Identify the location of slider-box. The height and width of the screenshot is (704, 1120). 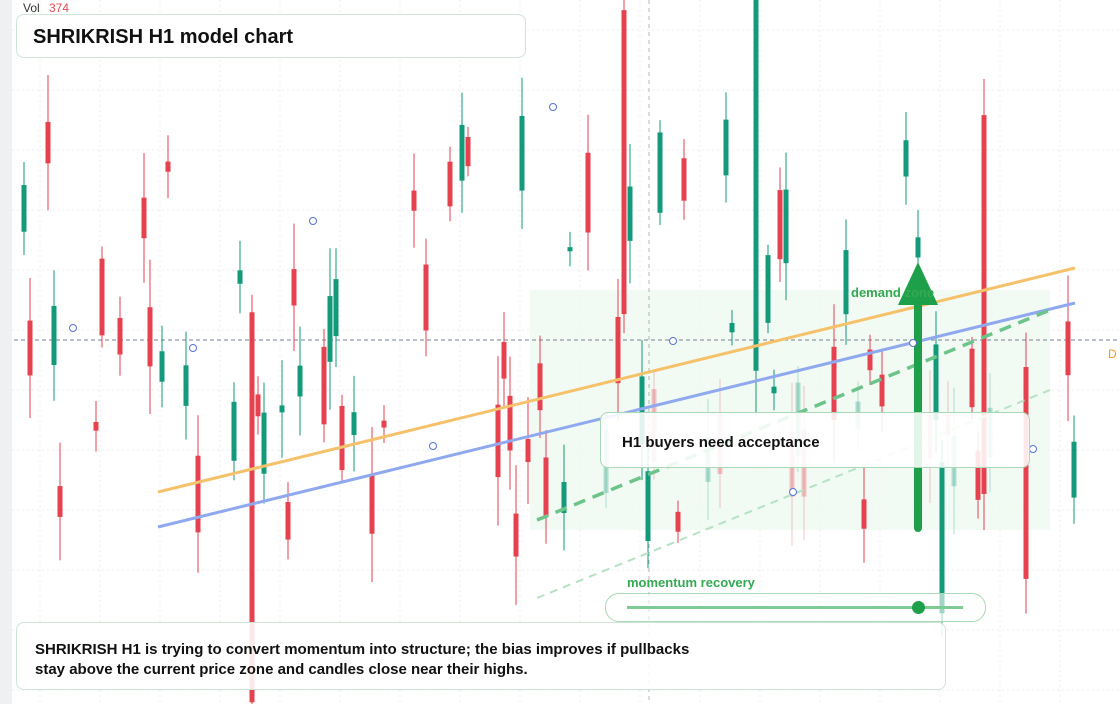
(795, 607).